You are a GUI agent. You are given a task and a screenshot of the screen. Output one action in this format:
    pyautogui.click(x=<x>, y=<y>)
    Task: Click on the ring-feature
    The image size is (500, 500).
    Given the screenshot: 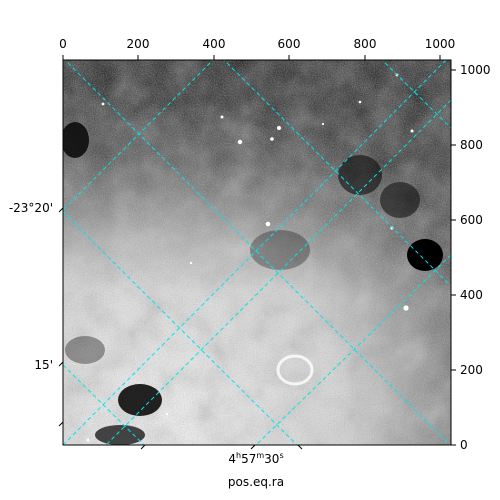 What is the action you would take?
    pyautogui.click(x=295, y=370)
    